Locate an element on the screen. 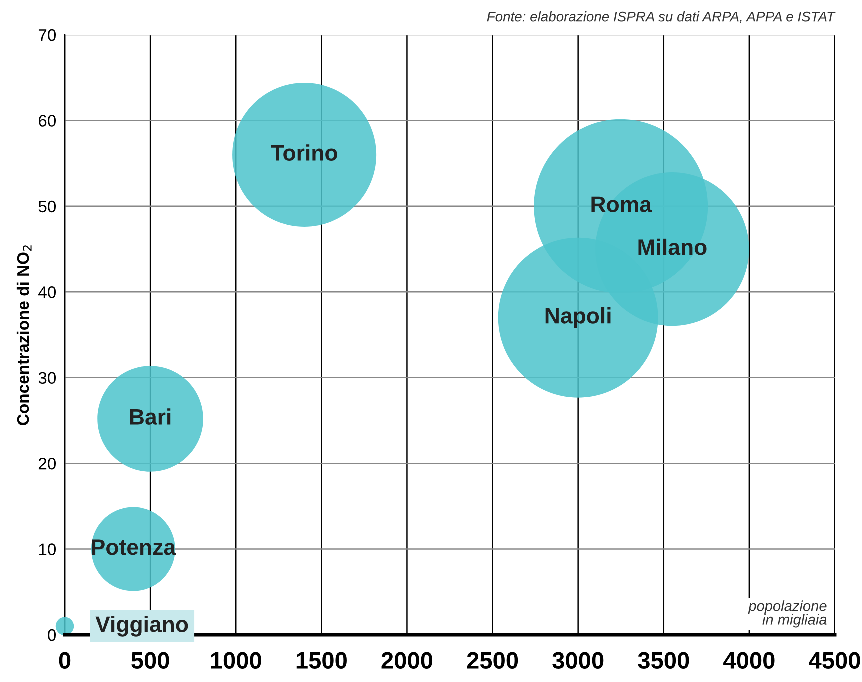 This screenshot has height=682, width=862. x-tick-label: 500 is located at coordinates (151, 661).